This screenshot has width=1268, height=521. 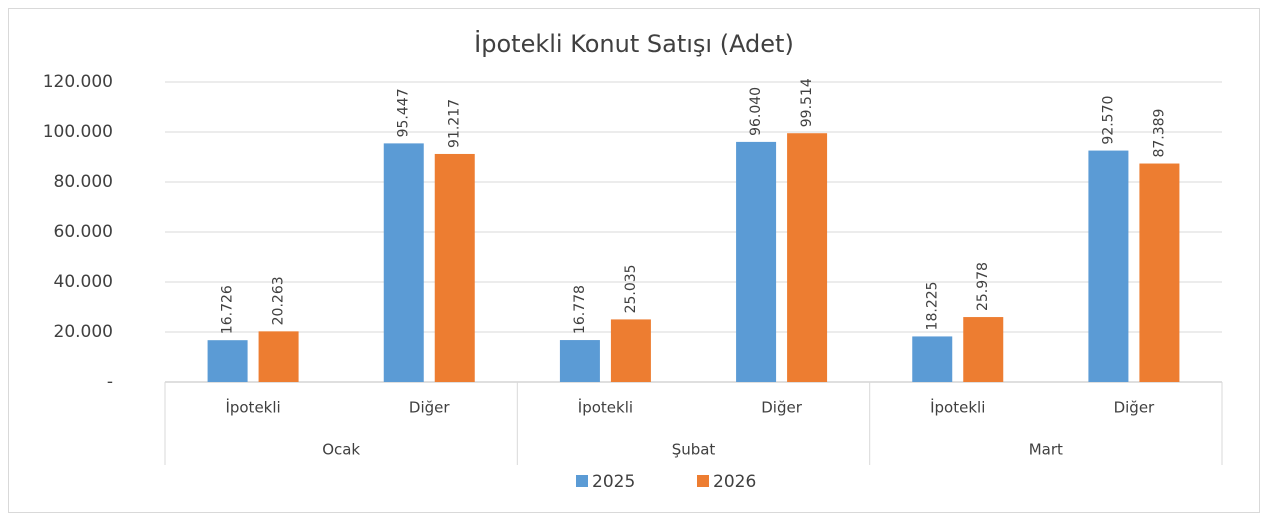 What do you see at coordinates (455, 123) in the screenshot?
I see `value-label: 91.217` at bounding box center [455, 123].